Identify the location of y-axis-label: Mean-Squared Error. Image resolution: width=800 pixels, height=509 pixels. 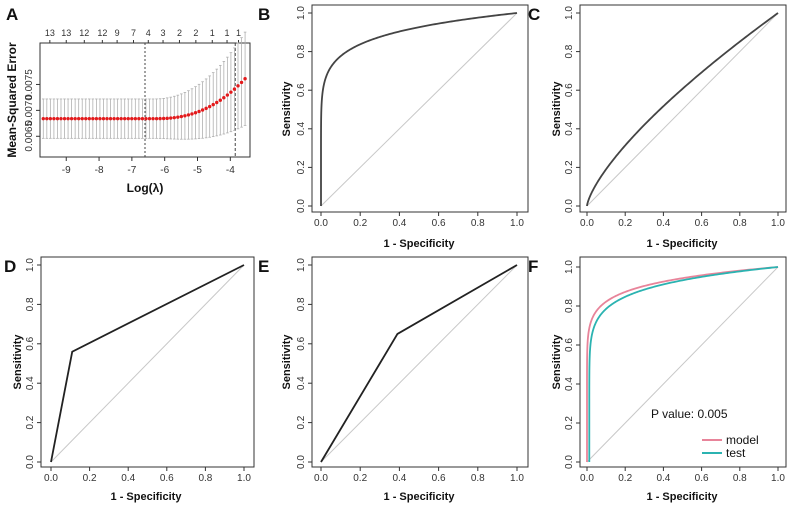
(12, 100).